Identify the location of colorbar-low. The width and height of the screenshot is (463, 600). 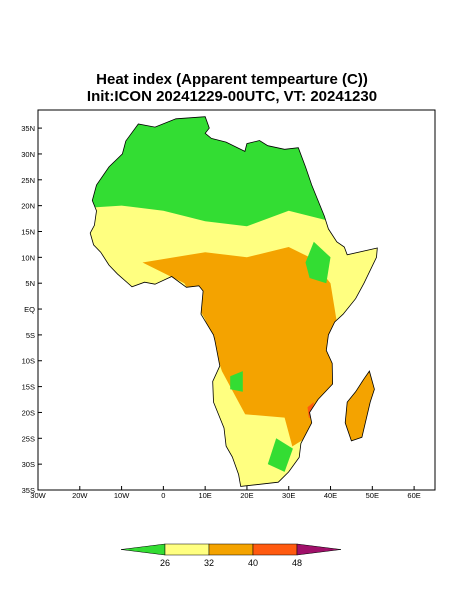
(143, 549).